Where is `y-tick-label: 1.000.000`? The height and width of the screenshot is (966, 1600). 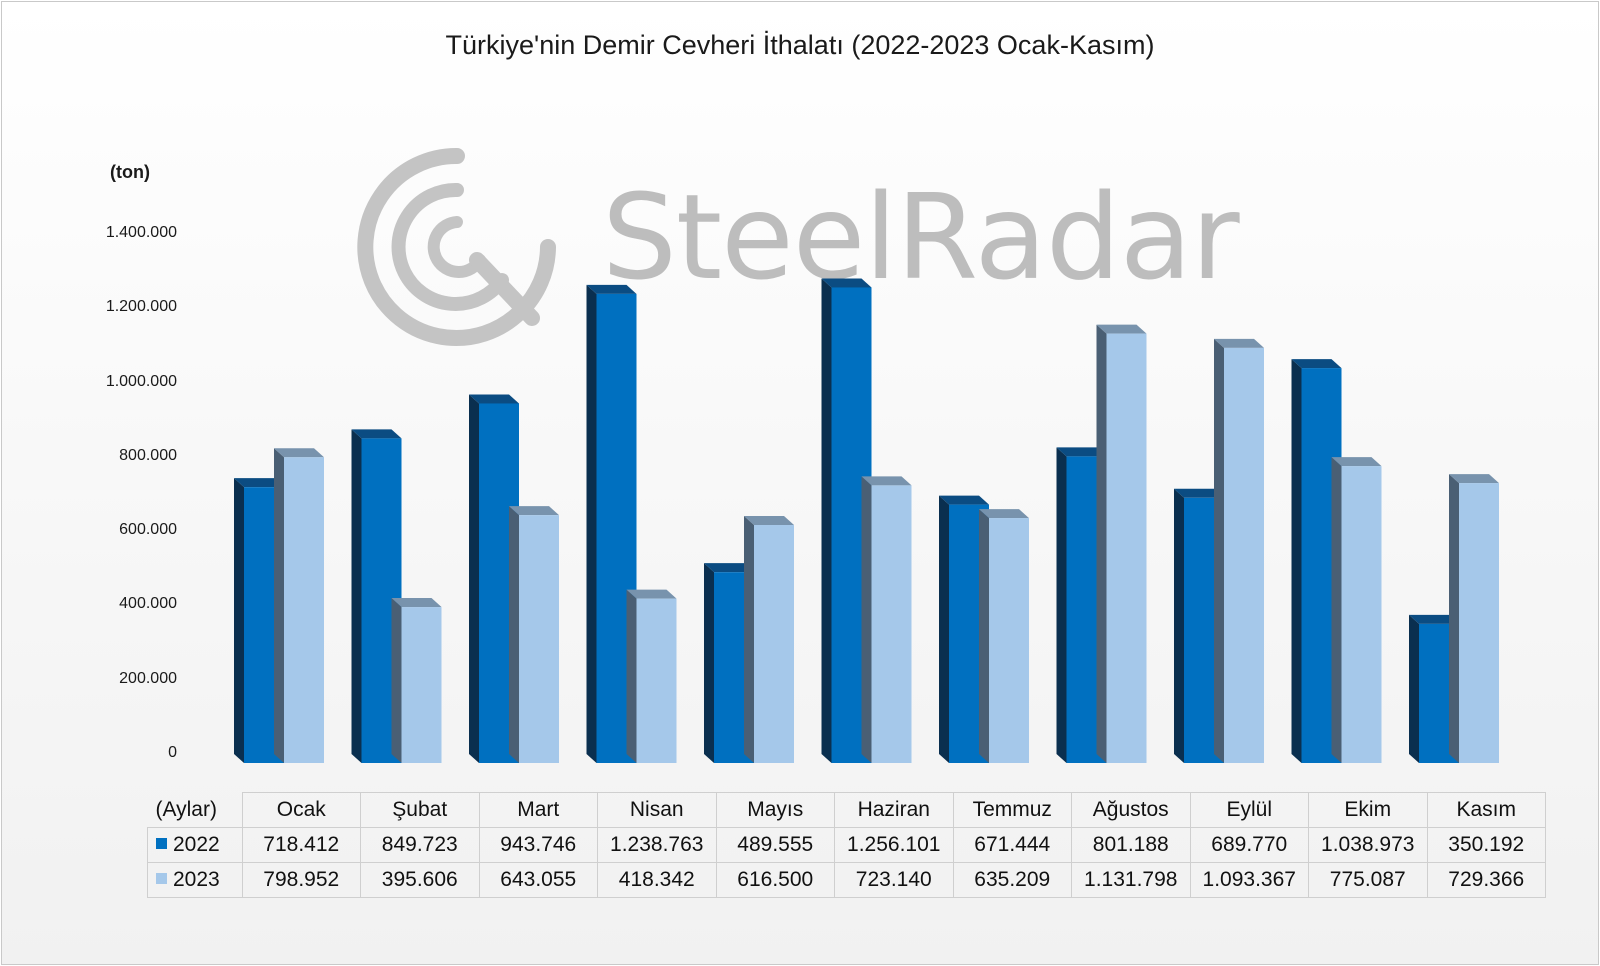
y-tick-label: 1.000.000 is located at coordinates (141, 381).